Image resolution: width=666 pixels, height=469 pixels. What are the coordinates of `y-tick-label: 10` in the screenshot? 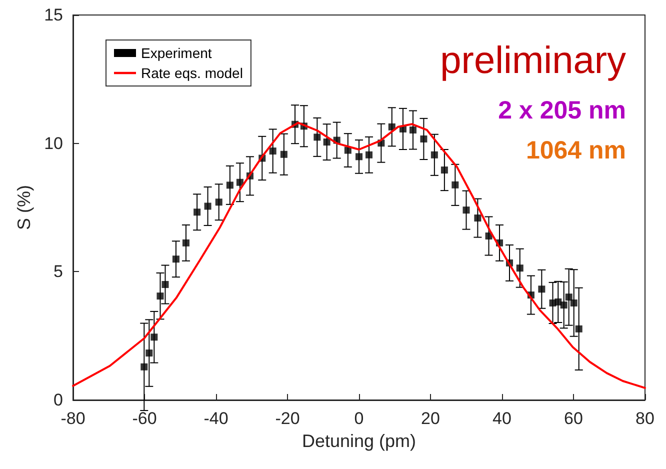 It's located at (53, 143).